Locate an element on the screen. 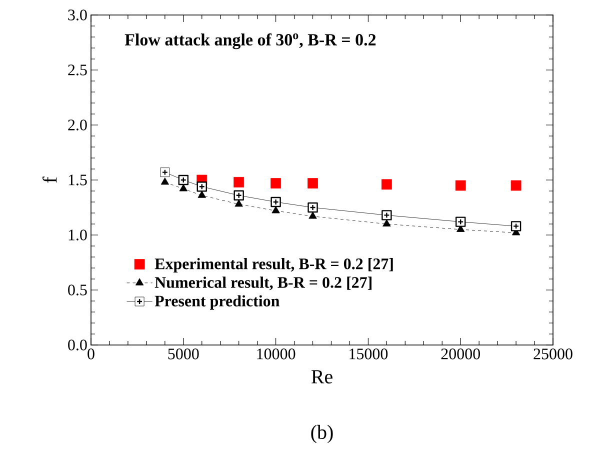 The width and height of the screenshot is (613, 456). y-tick-label: 2.0 is located at coordinates (77, 125).